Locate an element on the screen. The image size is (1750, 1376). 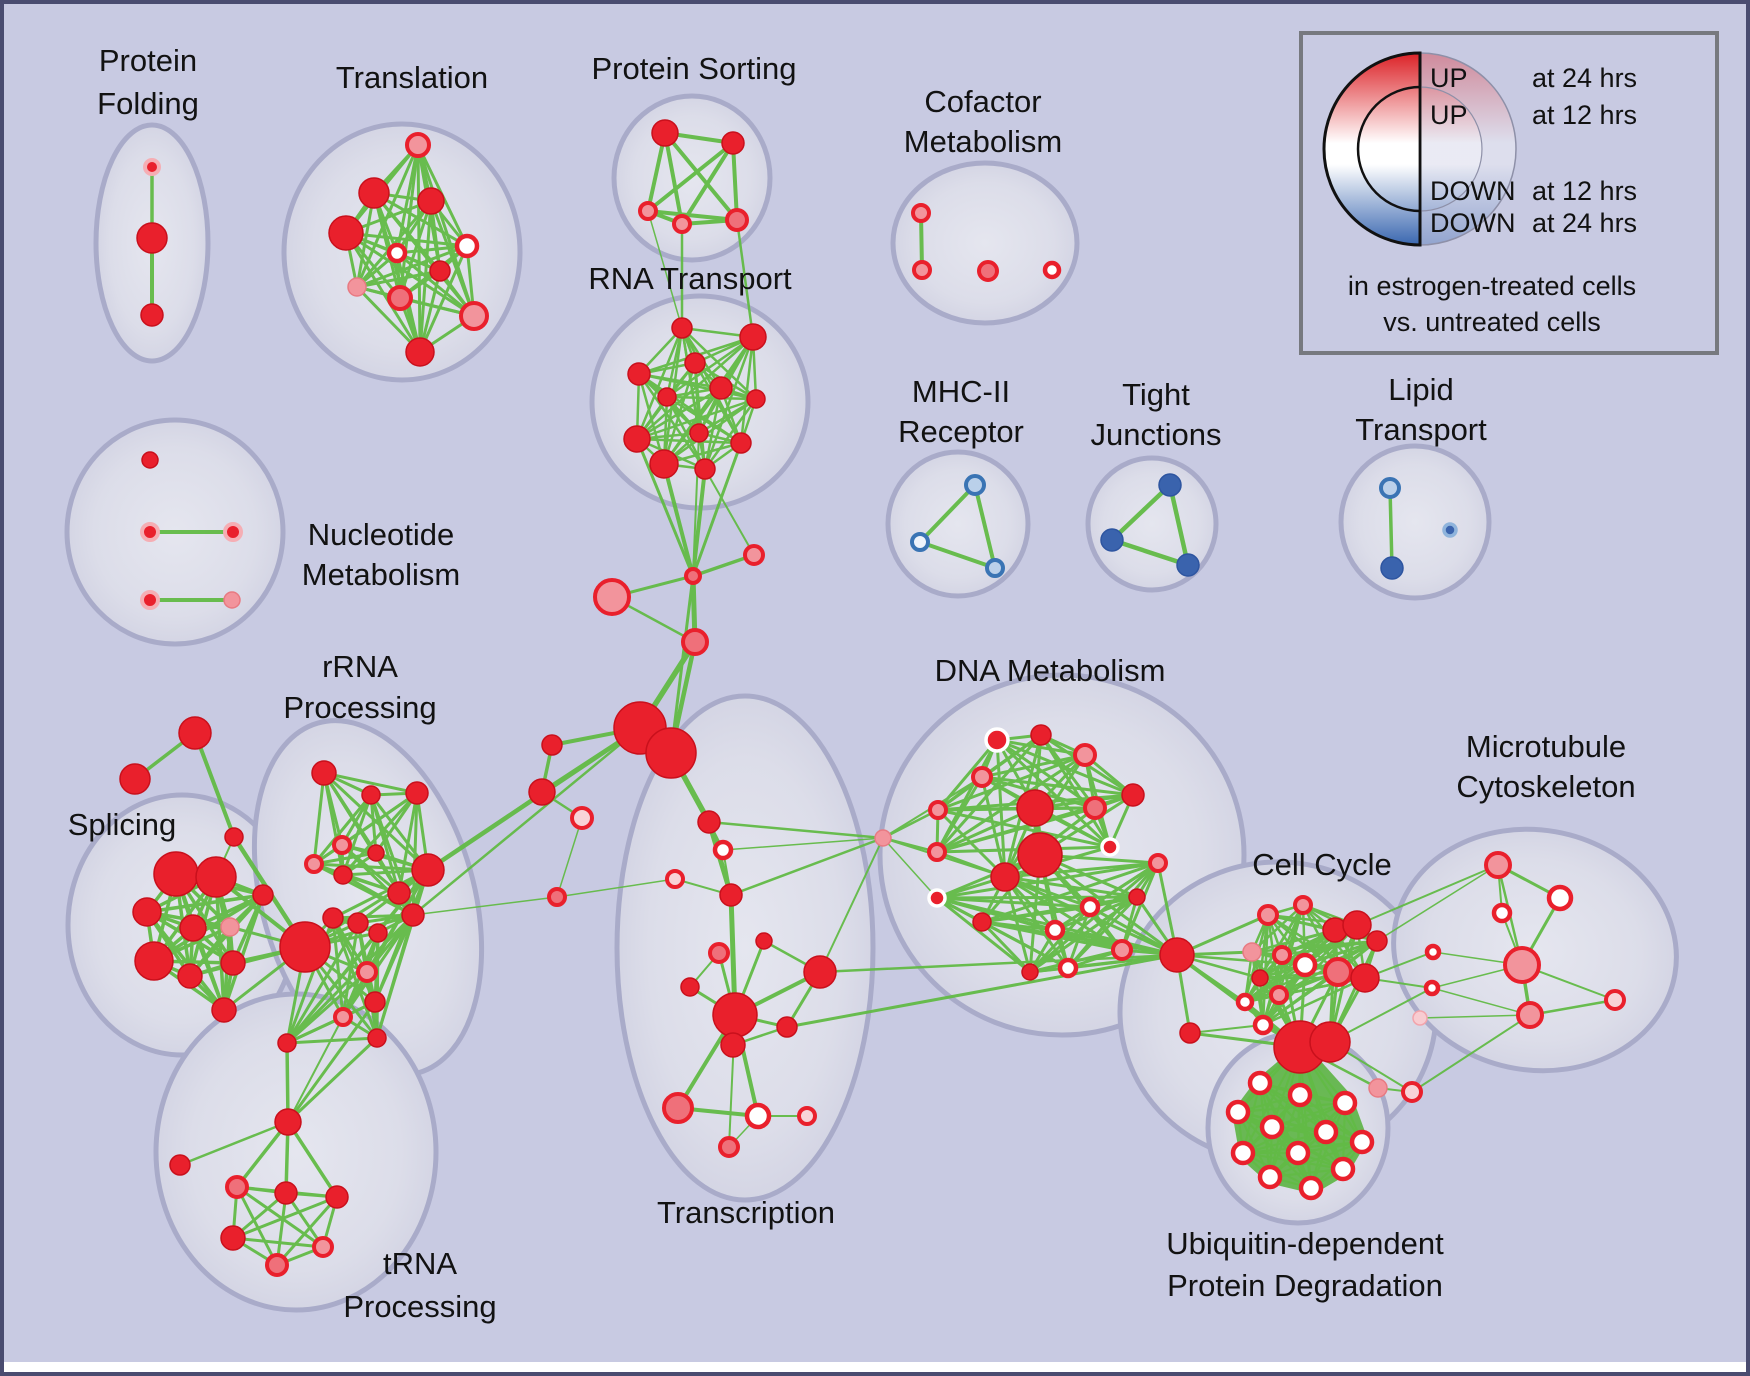
edge-mt6-mt7 is located at coordinates (1481, 1001).